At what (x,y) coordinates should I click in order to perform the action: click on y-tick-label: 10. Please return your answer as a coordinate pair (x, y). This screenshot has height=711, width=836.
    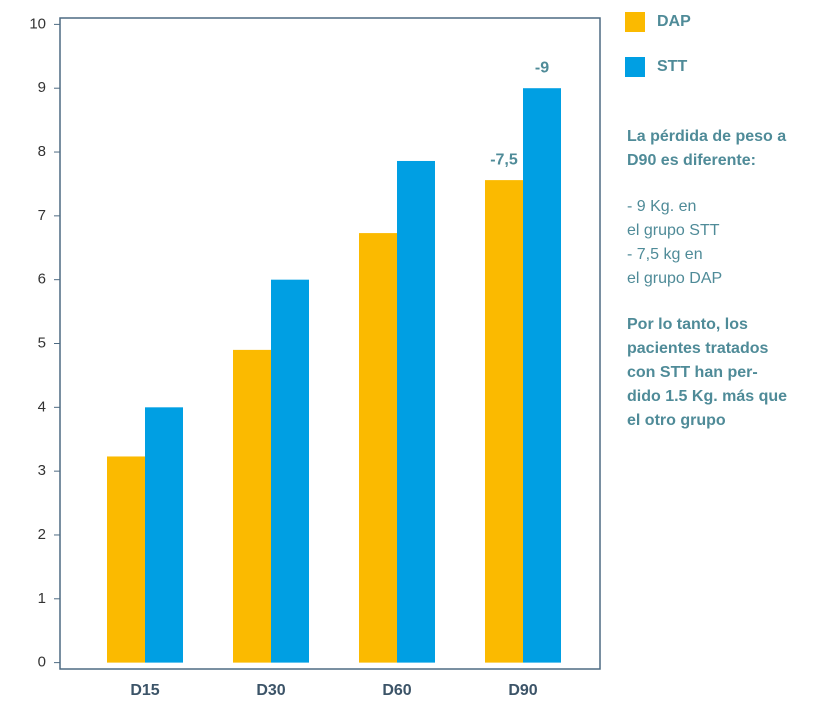
    Looking at the image, I should click on (37, 23).